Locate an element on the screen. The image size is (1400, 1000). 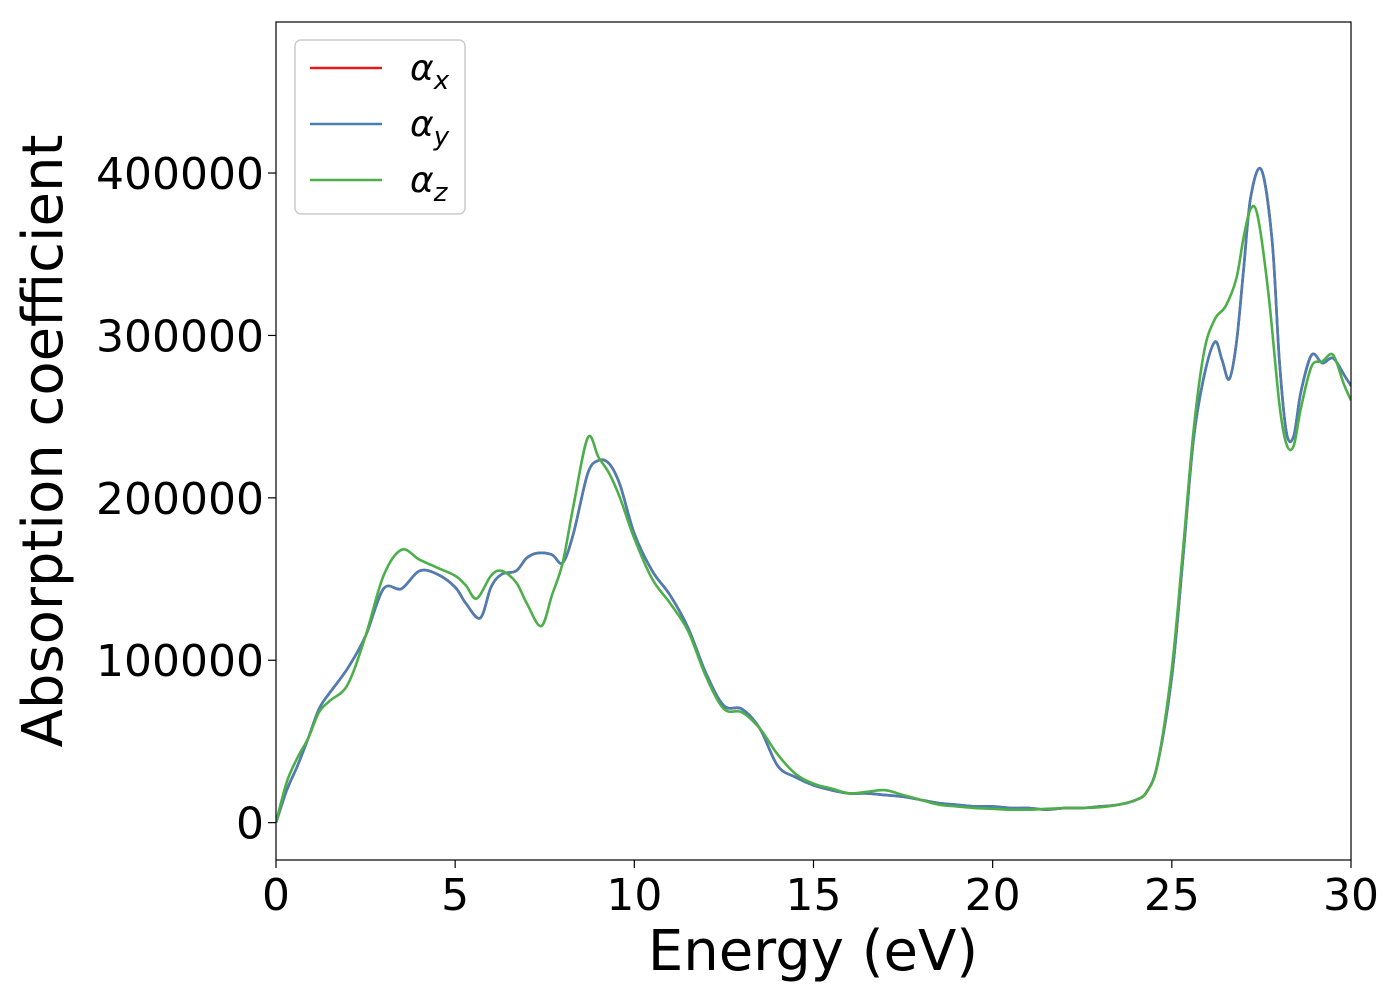
x-tick-label: 10 is located at coordinates (634, 895).